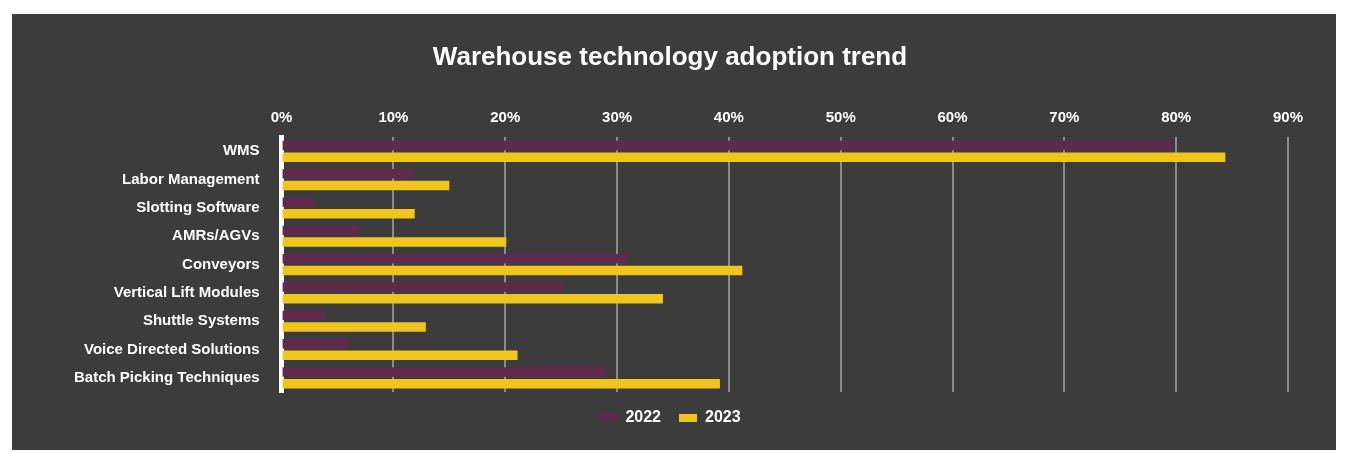 Image resolution: width=1348 pixels, height=453 pixels. Describe the element at coordinates (393, 117) in the screenshot. I see `x-tick-label: 10%` at that location.